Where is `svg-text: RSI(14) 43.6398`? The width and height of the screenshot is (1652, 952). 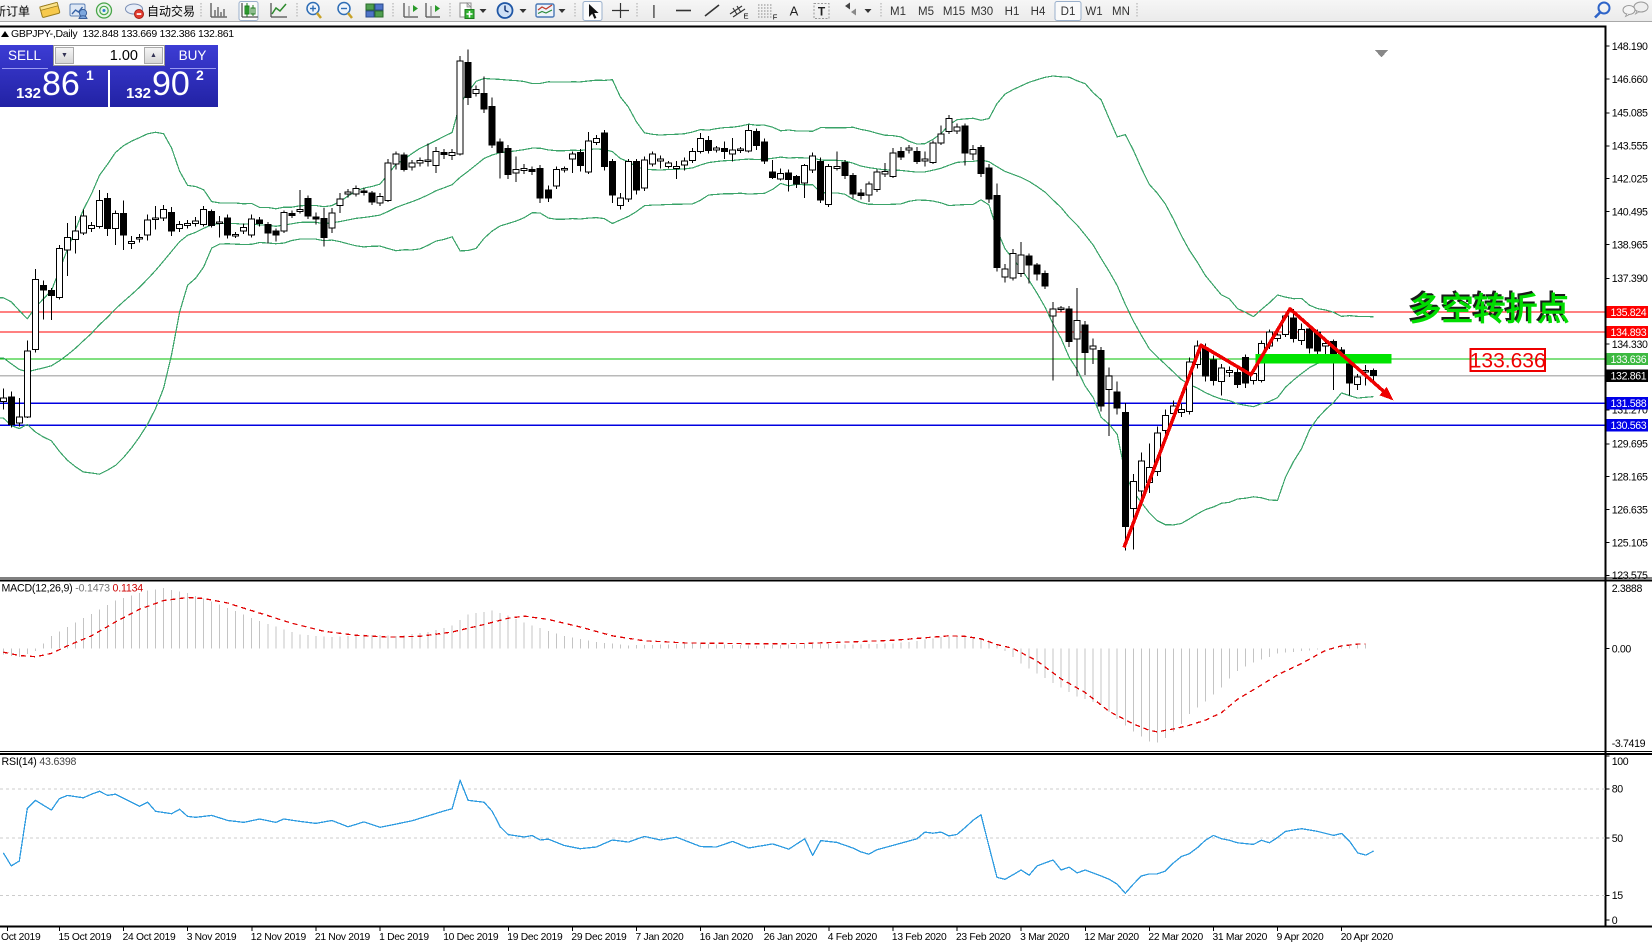
svg-text: RSI(14) 43.6398 is located at coordinates (39, 762).